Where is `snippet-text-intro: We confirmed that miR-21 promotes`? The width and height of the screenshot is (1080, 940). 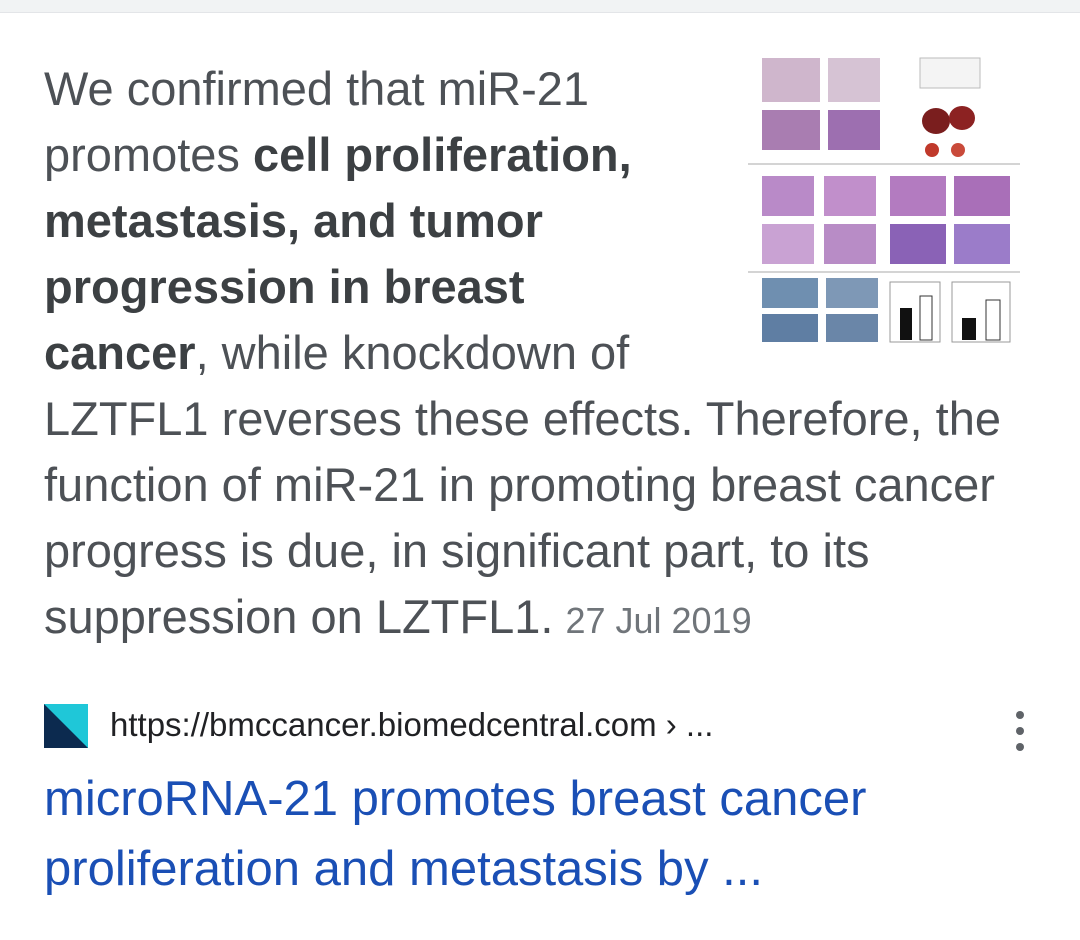
snippet-text-intro: We confirmed that miR-21 promotes is located at coordinates (317, 121).